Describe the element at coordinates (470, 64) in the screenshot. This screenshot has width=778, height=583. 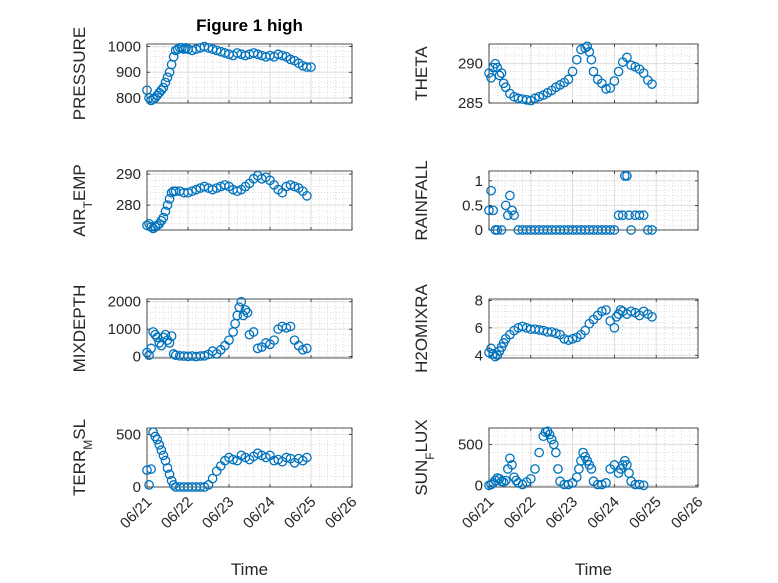
I see `y-tick-label: 290` at that location.